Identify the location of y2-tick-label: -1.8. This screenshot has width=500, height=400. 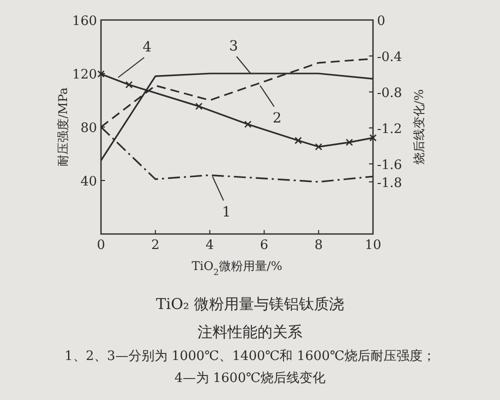
(389, 183).